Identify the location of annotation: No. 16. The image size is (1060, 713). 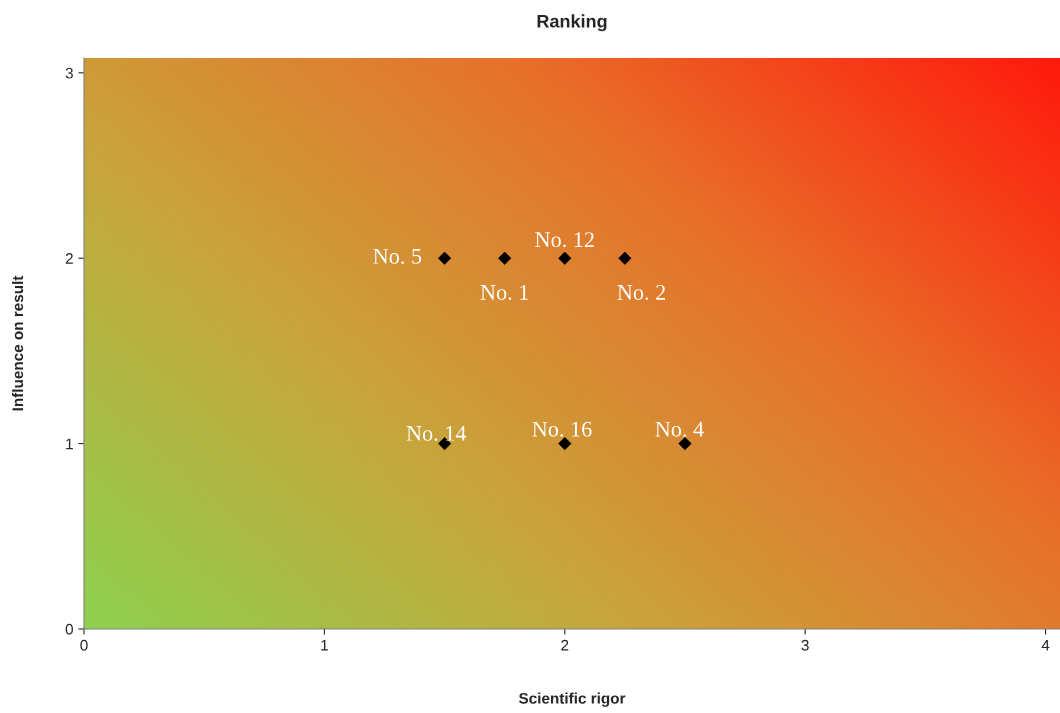
(562, 429).